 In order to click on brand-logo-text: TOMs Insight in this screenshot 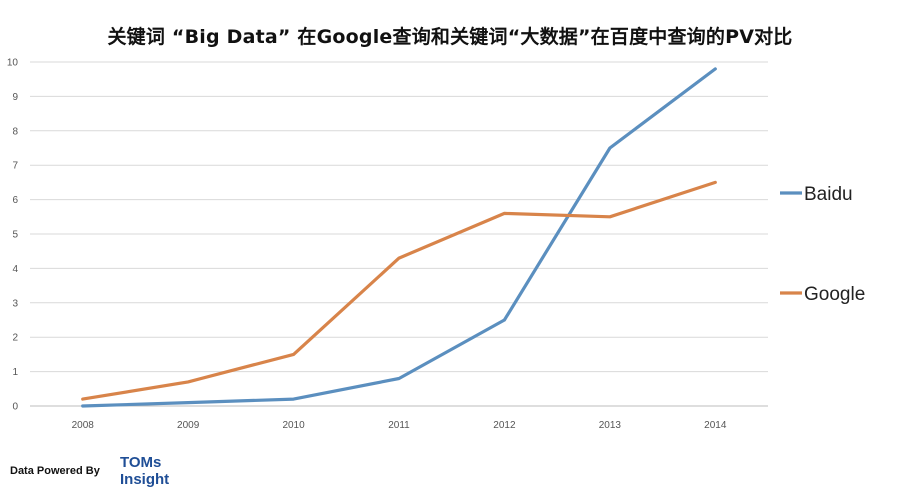, I will do `click(144, 471)`.